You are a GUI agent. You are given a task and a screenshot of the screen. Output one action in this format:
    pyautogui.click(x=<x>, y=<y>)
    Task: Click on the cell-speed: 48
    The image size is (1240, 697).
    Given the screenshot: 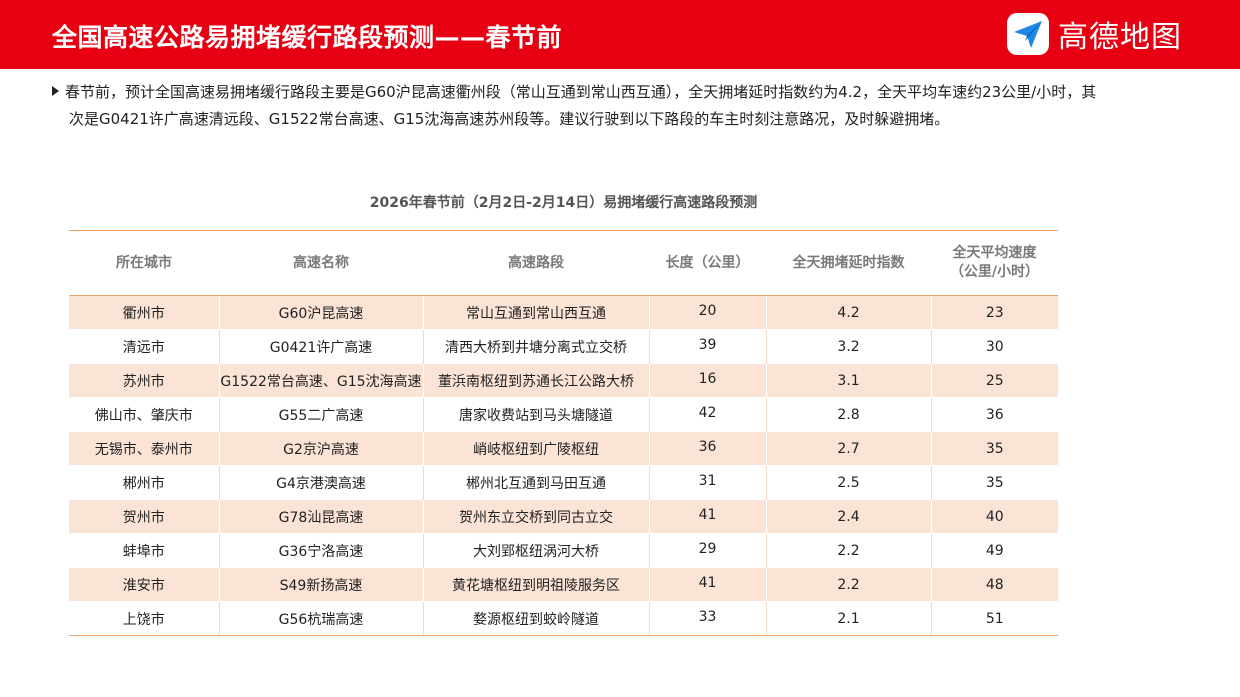 What is the action you would take?
    pyautogui.click(x=994, y=584)
    